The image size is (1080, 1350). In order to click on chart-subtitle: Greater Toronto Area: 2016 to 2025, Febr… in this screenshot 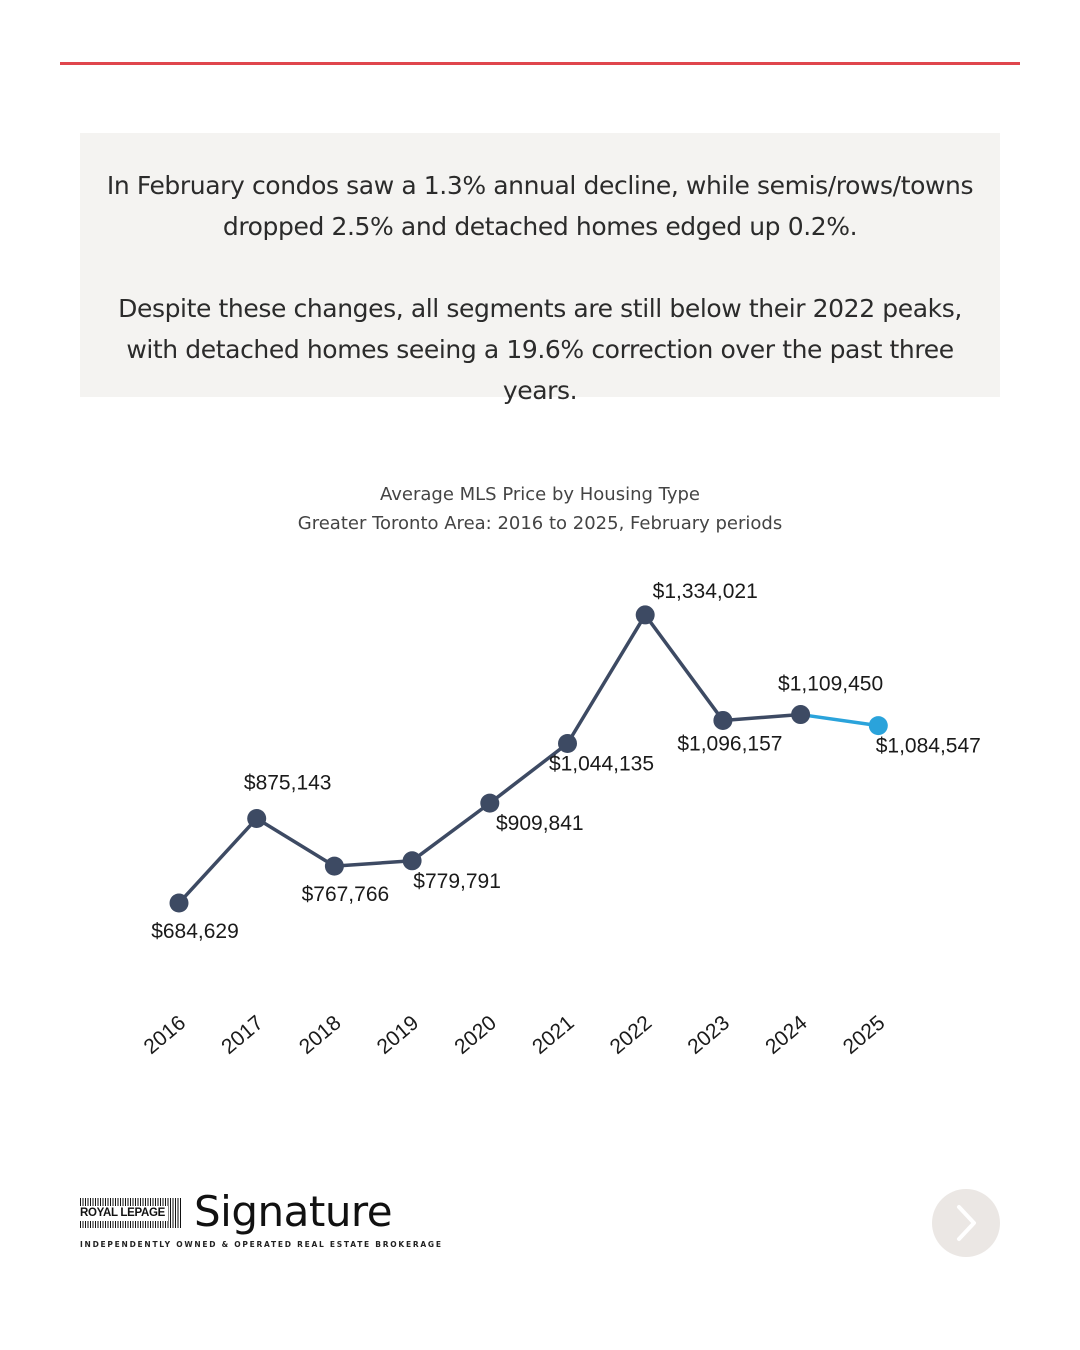, I will do `click(540, 523)`.